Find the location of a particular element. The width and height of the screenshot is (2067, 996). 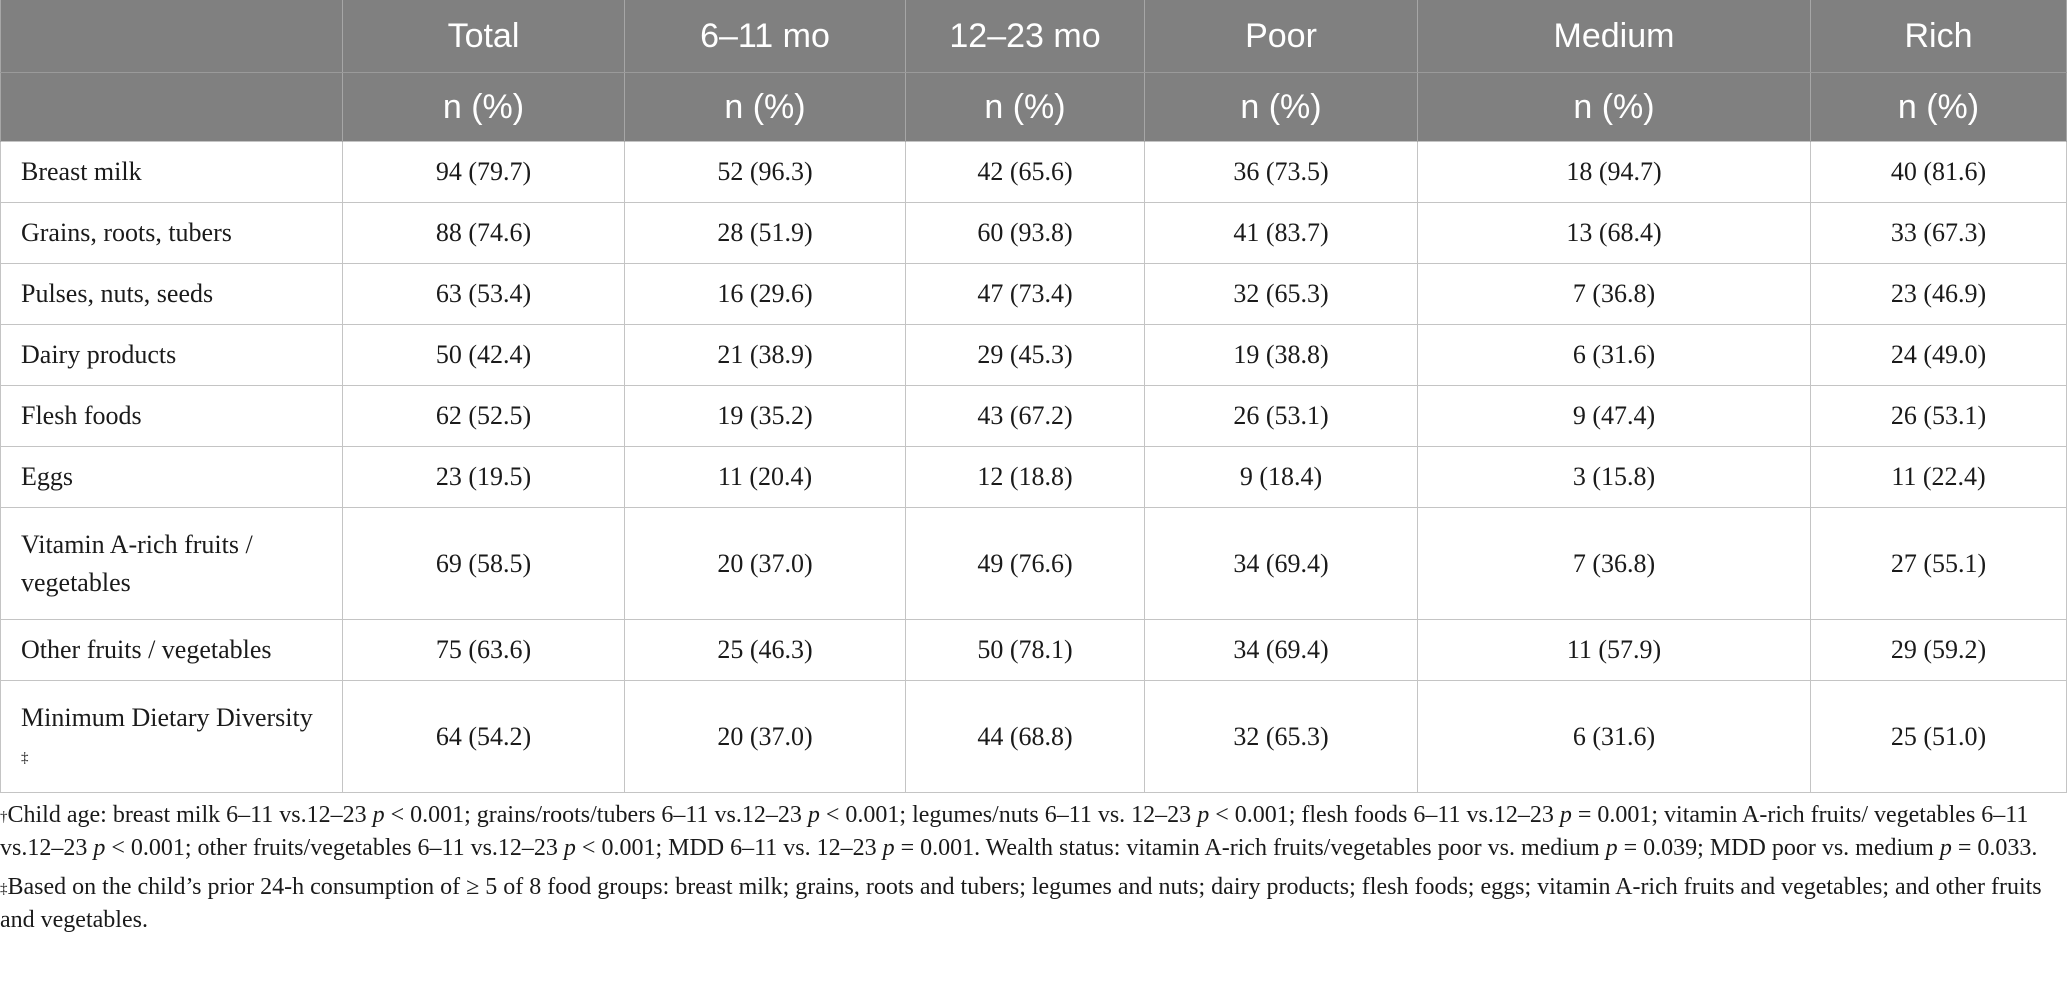

cell-age-12-23: 42 (65.6) is located at coordinates (1025, 172).